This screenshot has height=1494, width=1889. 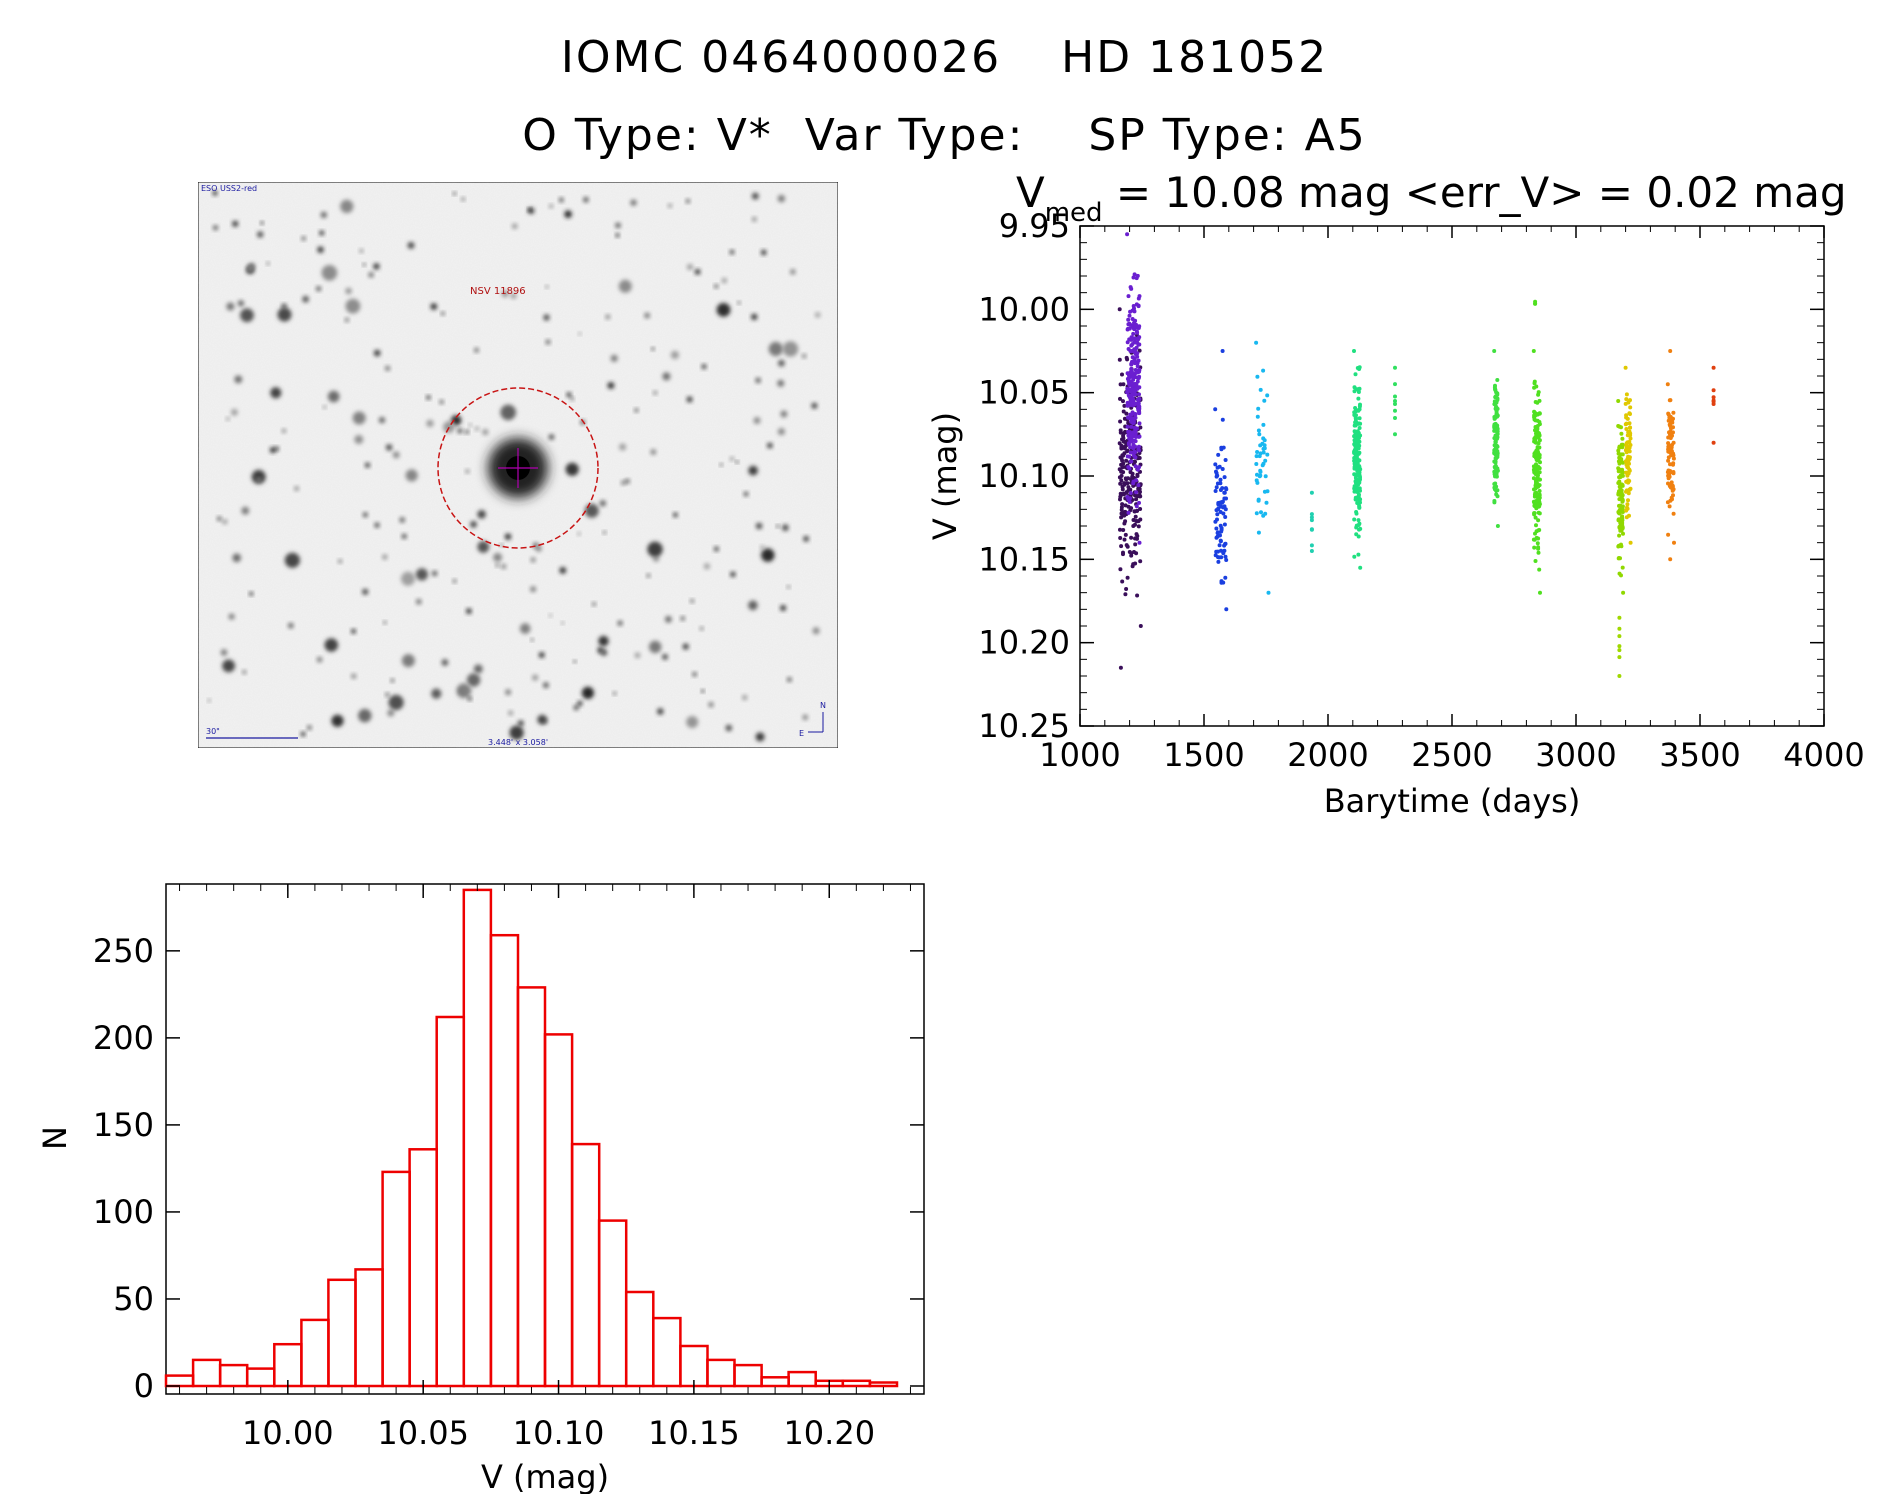 What do you see at coordinates (1823, 755) in the screenshot?
I see `x-tick-label: 4000` at bounding box center [1823, 755].